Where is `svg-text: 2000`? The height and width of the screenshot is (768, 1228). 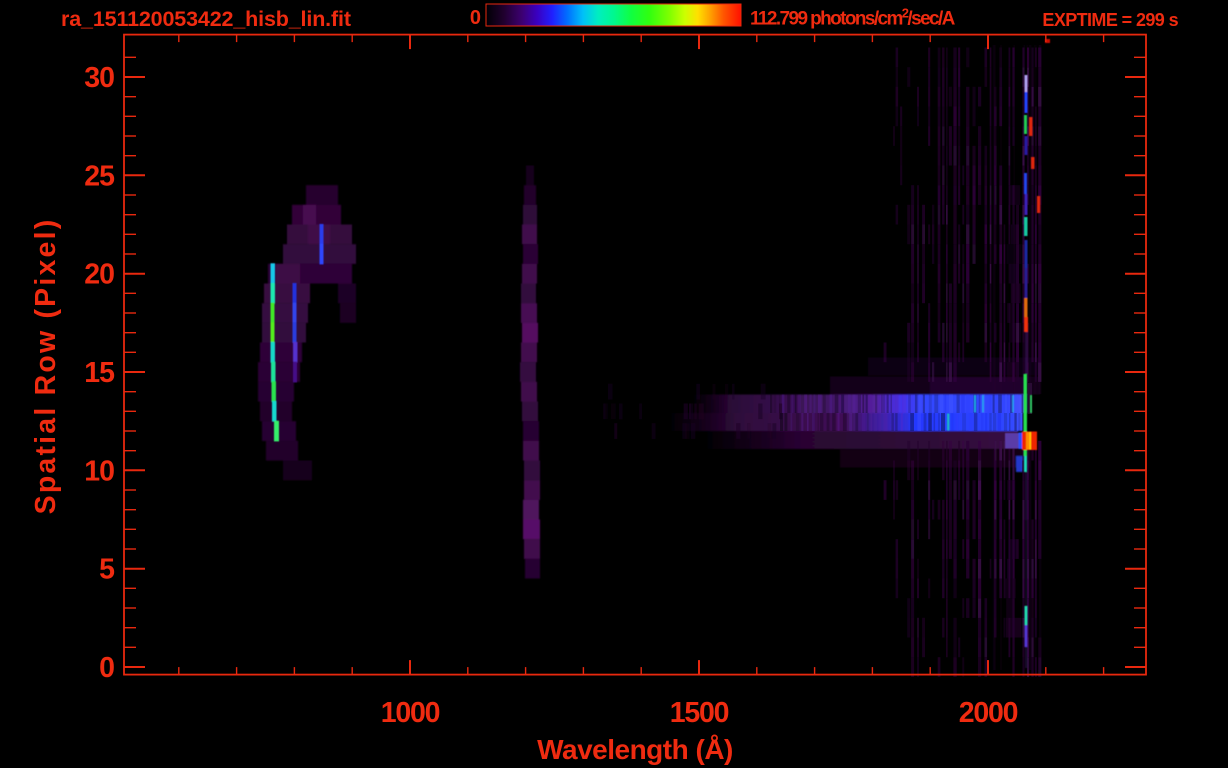 svg-text: 2000 is located at coordinates (988, 713).